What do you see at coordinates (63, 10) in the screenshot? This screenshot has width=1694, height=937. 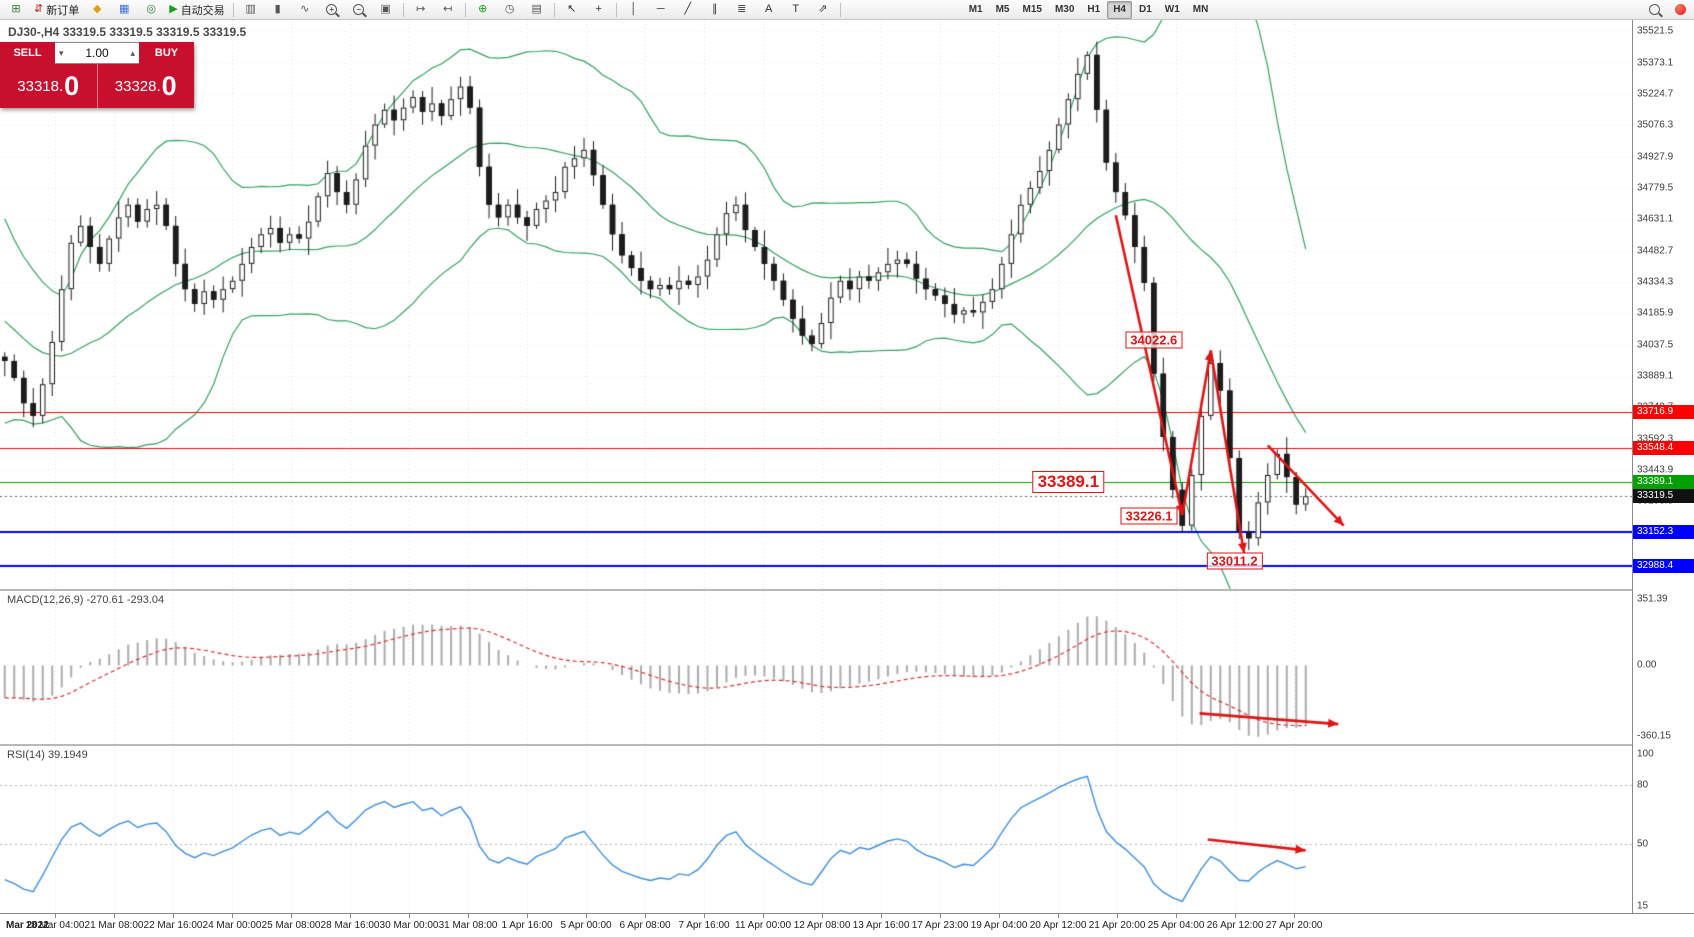 I see `new-order-label: 新订单` at bounding box center [63, 10].